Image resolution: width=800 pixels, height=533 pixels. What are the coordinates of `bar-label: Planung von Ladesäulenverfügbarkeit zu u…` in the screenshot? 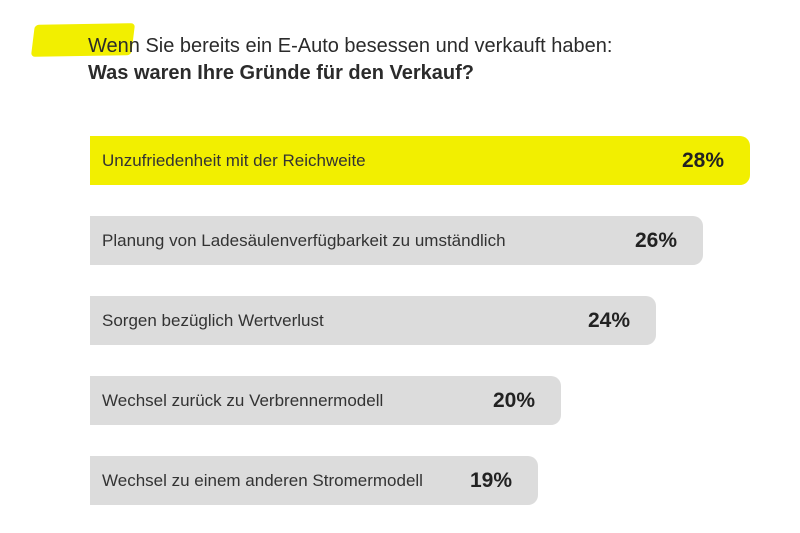 It's located at (304, 240).